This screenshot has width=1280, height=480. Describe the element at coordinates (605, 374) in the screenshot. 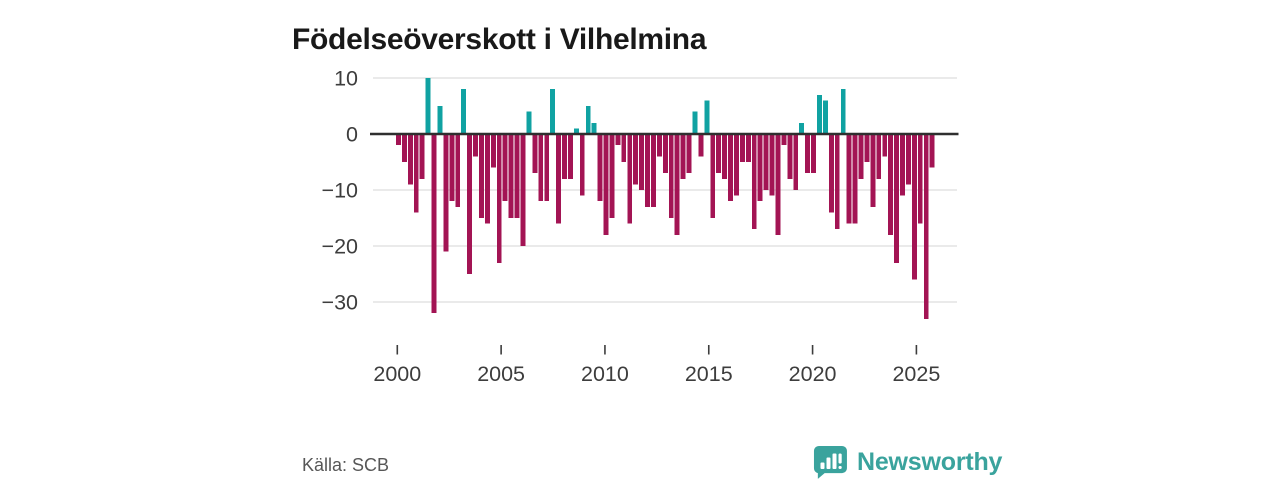

I see `x-axis-tick-label: 2010` at that location.